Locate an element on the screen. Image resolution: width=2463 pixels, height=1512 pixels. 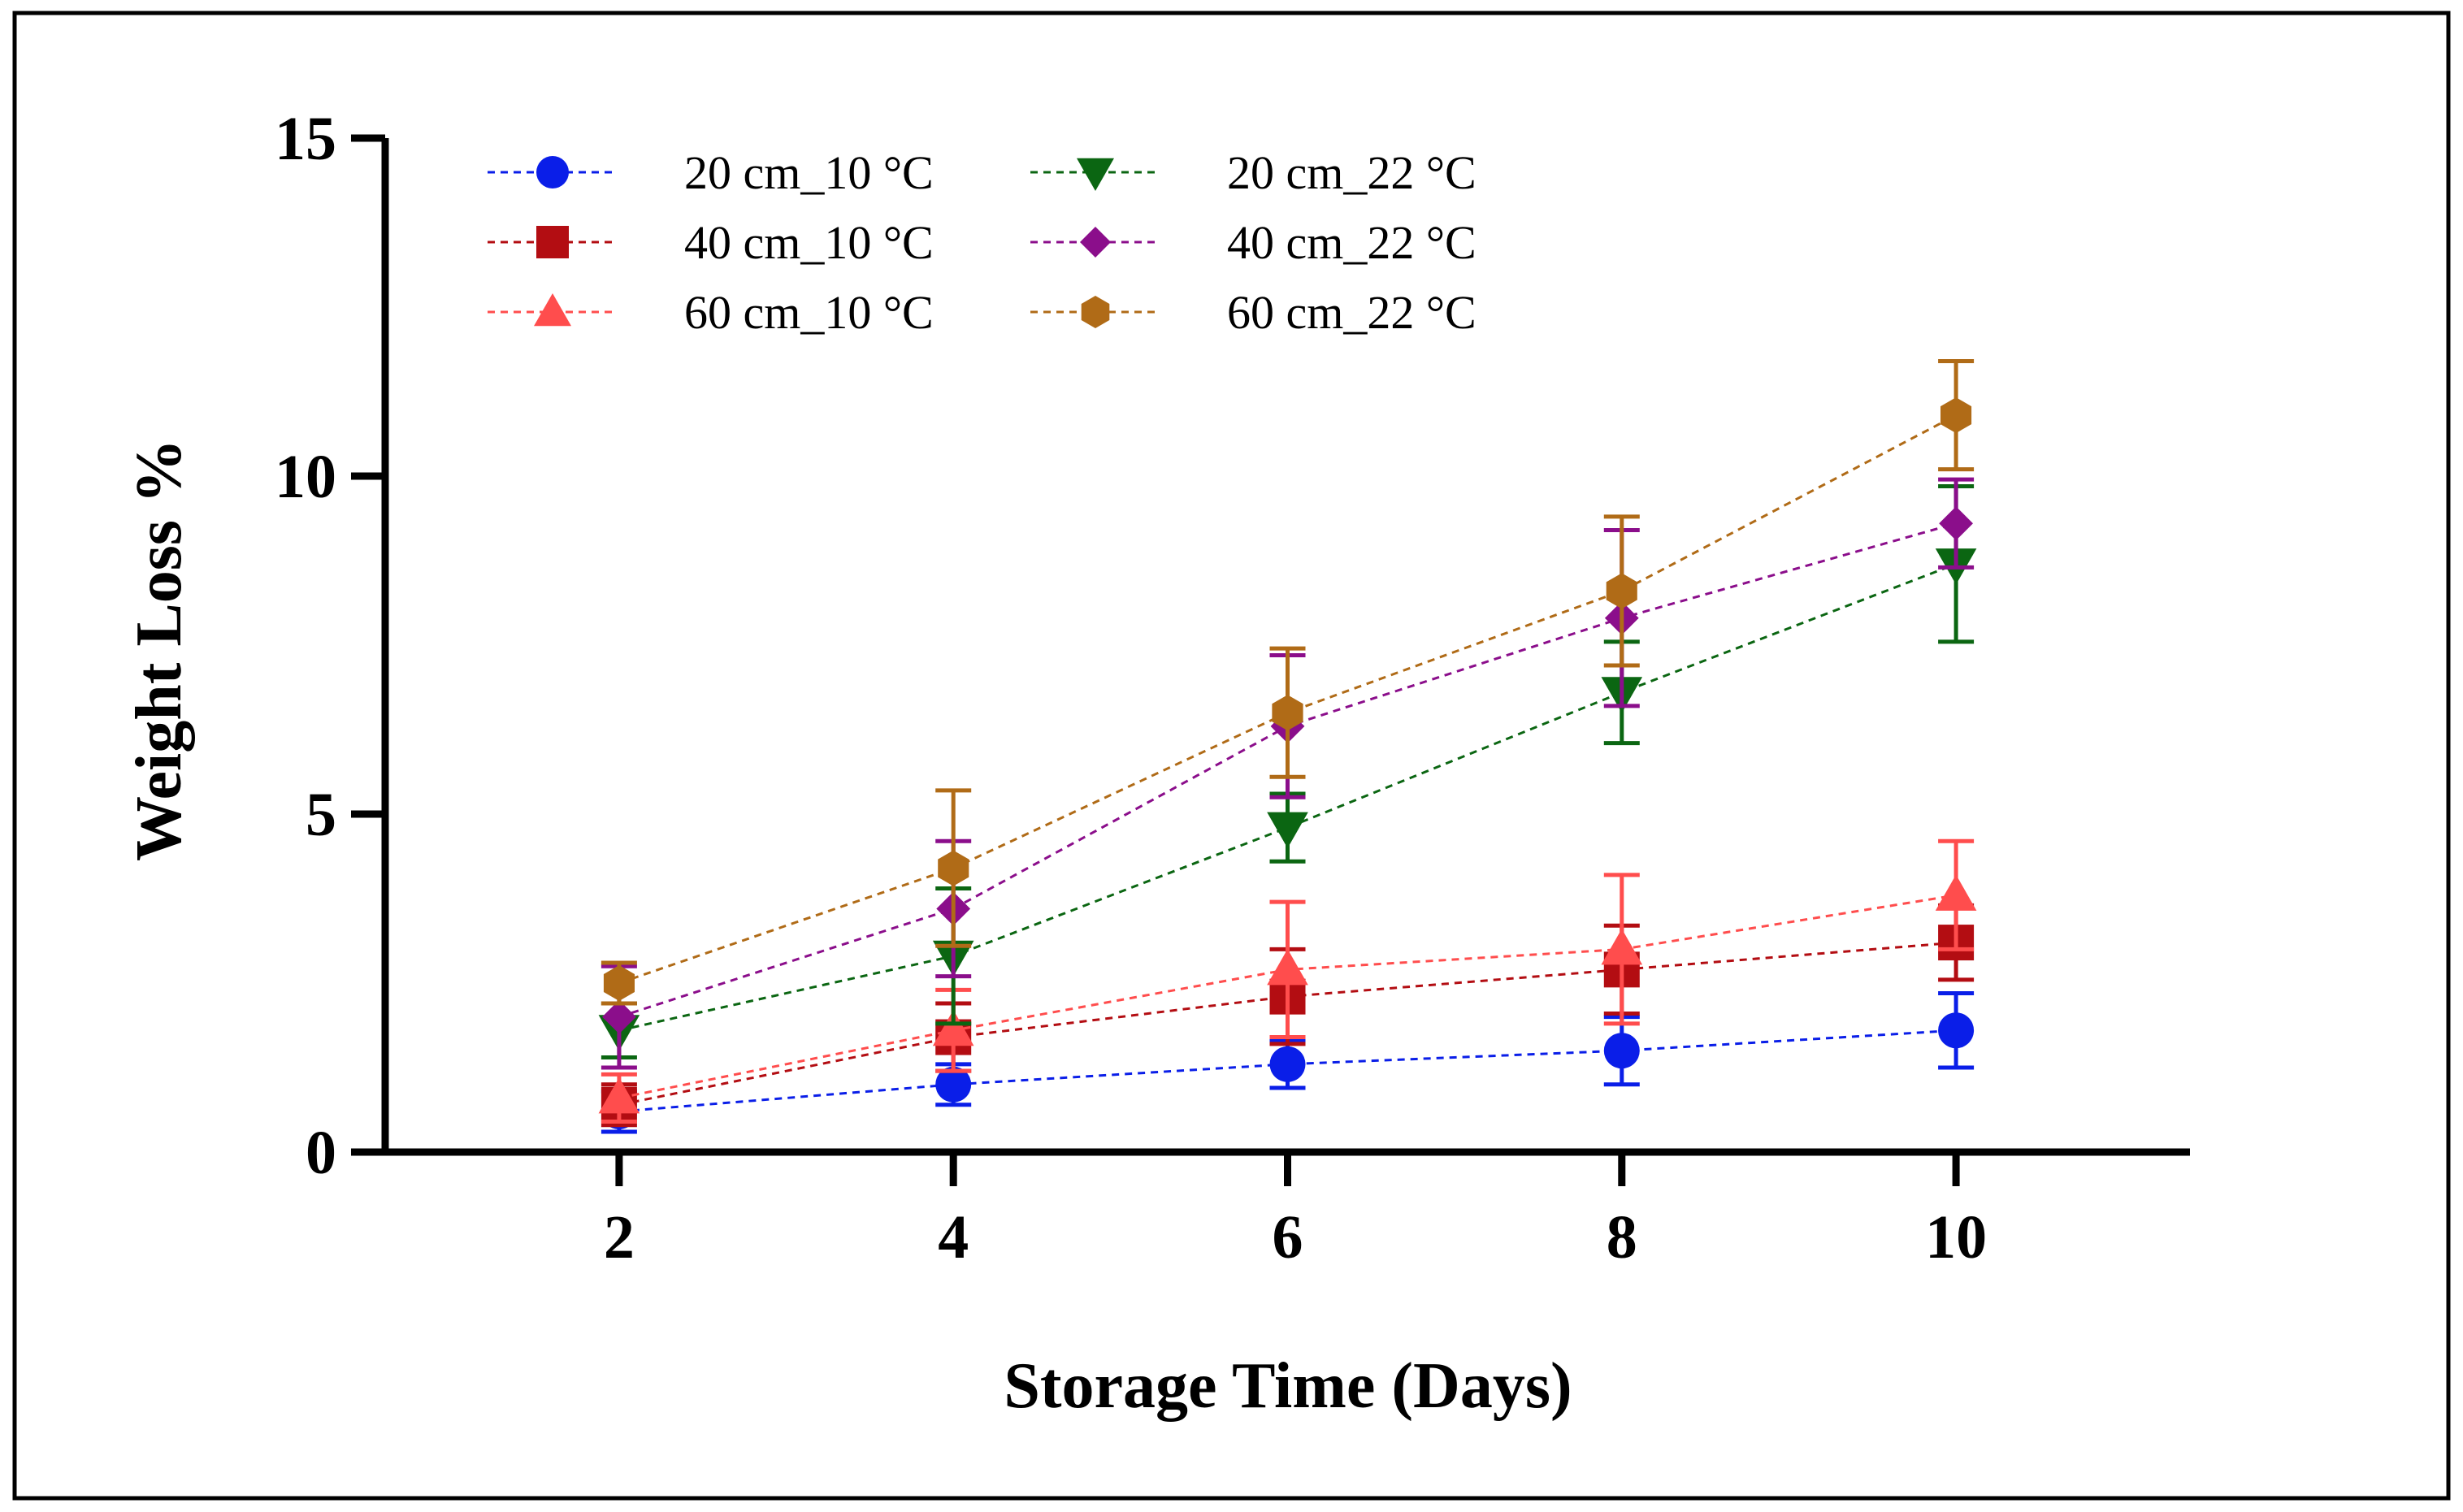
y-ticks: 0 5 10 15 is located at coordinates (330, 646).